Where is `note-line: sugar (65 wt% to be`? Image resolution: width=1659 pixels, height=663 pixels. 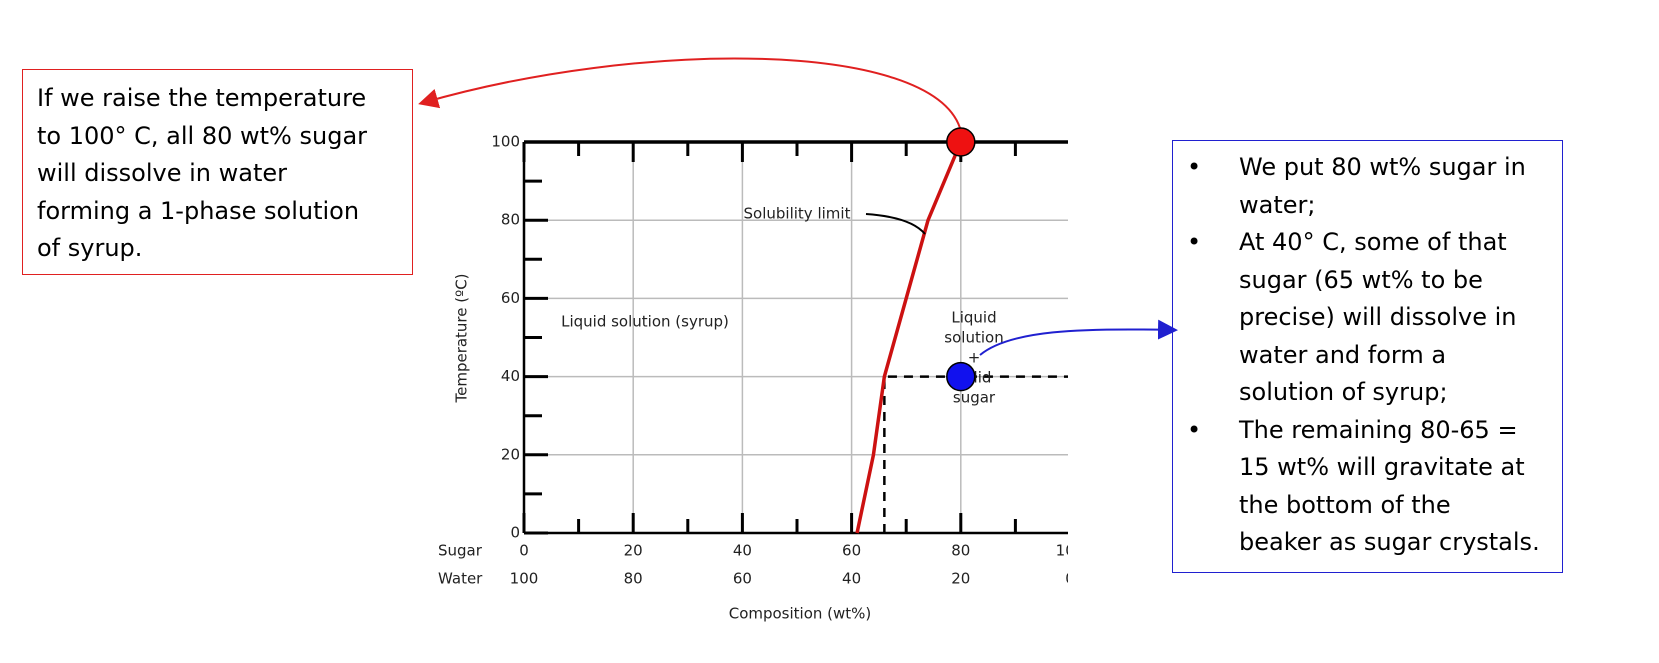 note-line: sugar (65 wt% to be is located at coordinates (1361, 279).